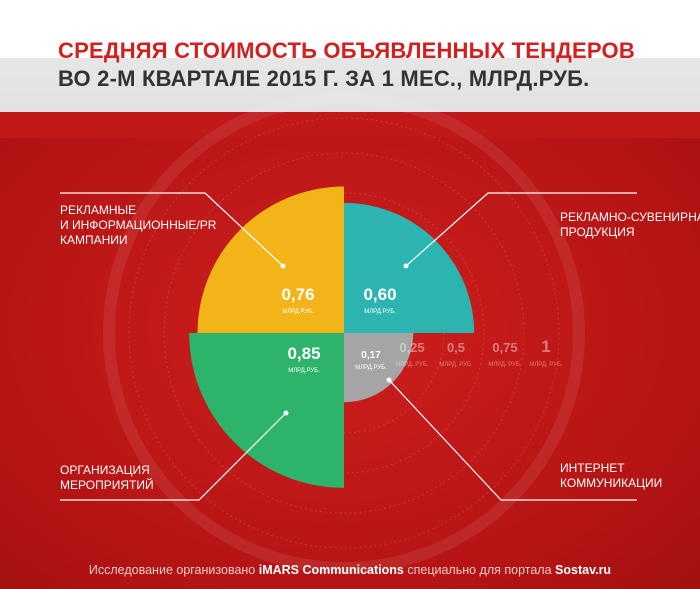 The width and height of the screenshot is (700, 589). Describe the element at coordinates (379, 294) in the screenshot. I see `value-label-top-right: 0,60` at that location.